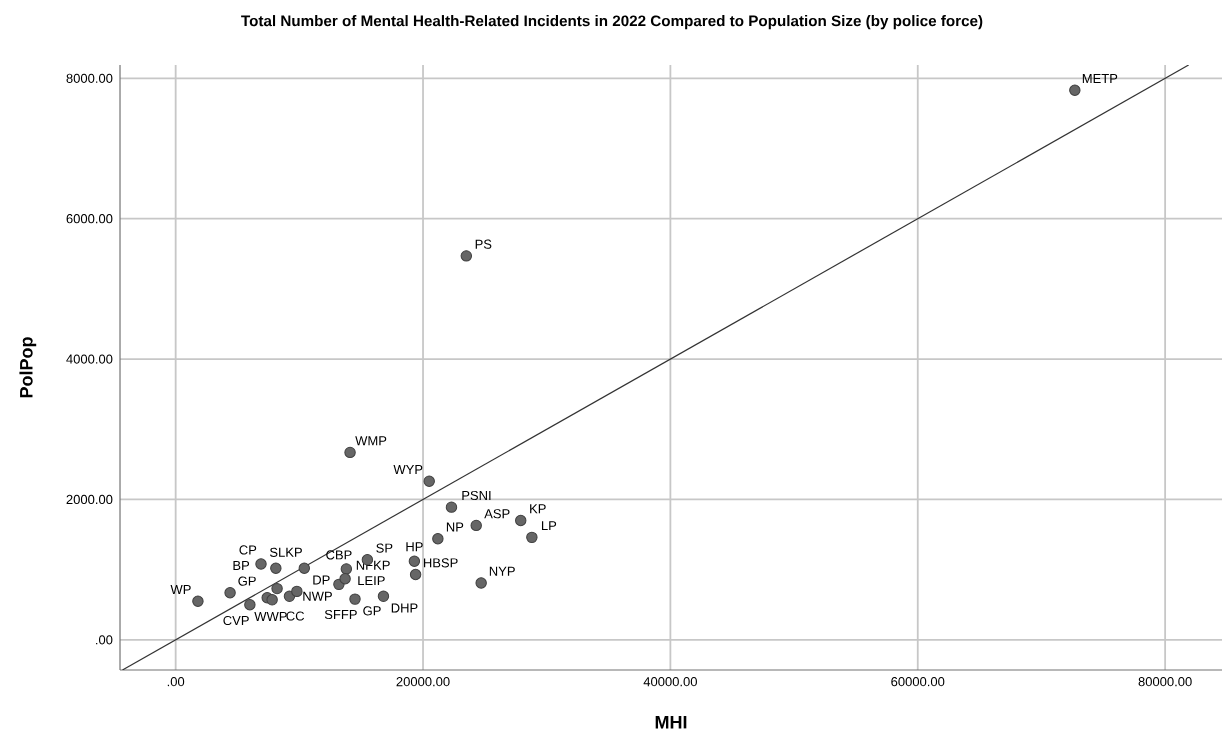  I want to click on y-tick-label: 6000.00, so click(89, 219).